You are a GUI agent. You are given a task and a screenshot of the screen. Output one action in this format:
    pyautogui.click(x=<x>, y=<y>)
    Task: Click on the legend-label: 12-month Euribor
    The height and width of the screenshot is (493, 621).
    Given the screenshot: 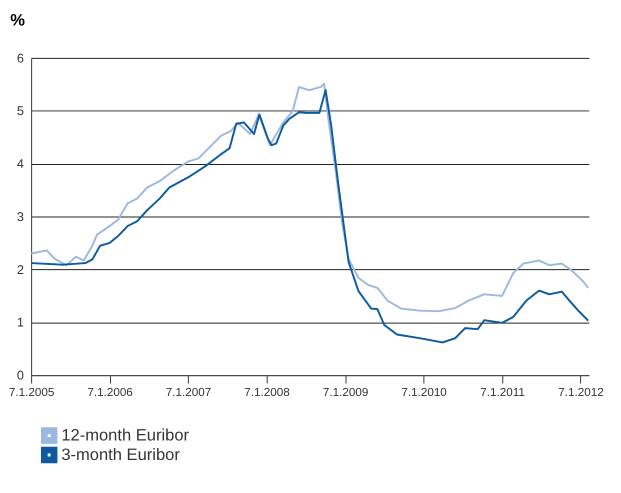 What is the action you would take?
    pyautogui.click(x=125, y=434)
    